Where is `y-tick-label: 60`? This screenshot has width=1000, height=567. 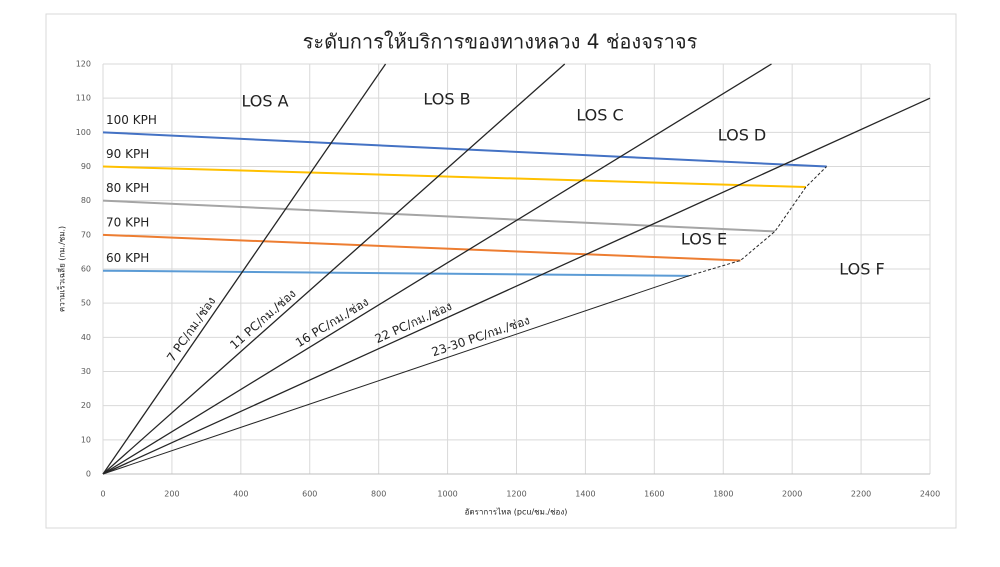
y-tick-label: 60 is located at coordinates (86, 269).